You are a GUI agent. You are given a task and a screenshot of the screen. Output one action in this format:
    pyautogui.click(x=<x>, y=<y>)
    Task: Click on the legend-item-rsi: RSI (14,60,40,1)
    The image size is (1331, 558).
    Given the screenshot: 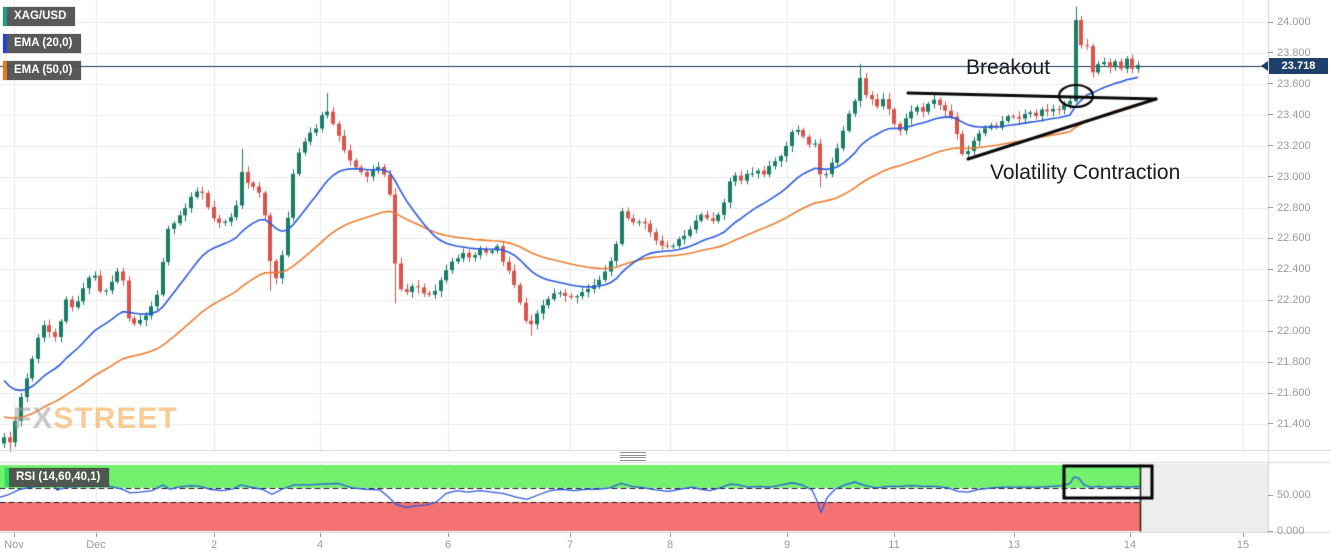 What is the action you would take?
    pyautogui.click(x=57, y=477)
    